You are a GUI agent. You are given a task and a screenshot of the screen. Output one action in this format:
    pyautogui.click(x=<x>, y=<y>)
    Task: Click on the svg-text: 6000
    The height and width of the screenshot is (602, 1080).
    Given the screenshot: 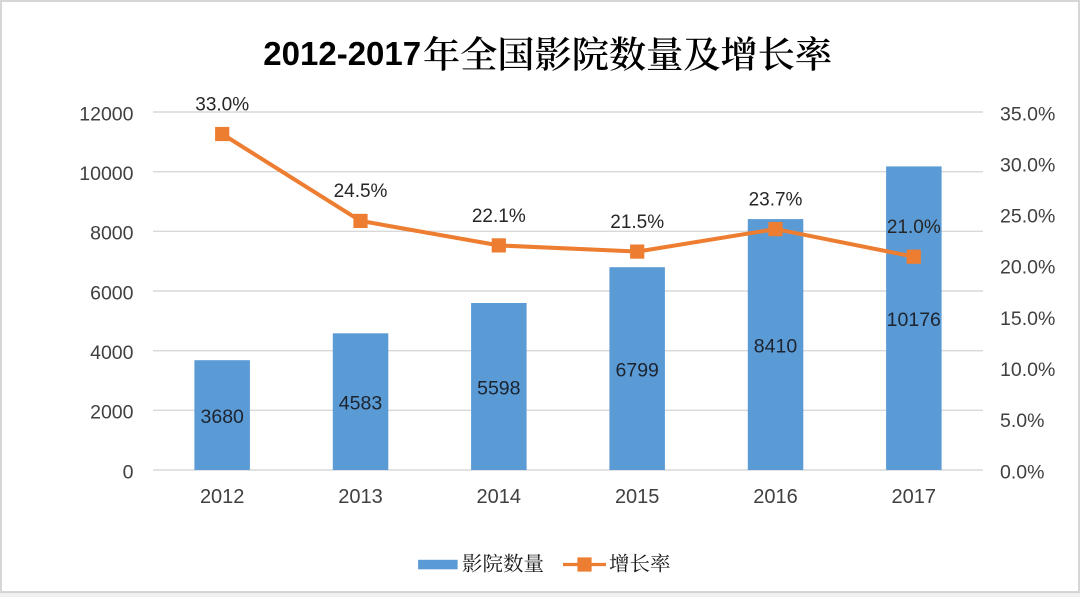 What is the action you would take?
    pyautogui.click(x=112, y=293)
    